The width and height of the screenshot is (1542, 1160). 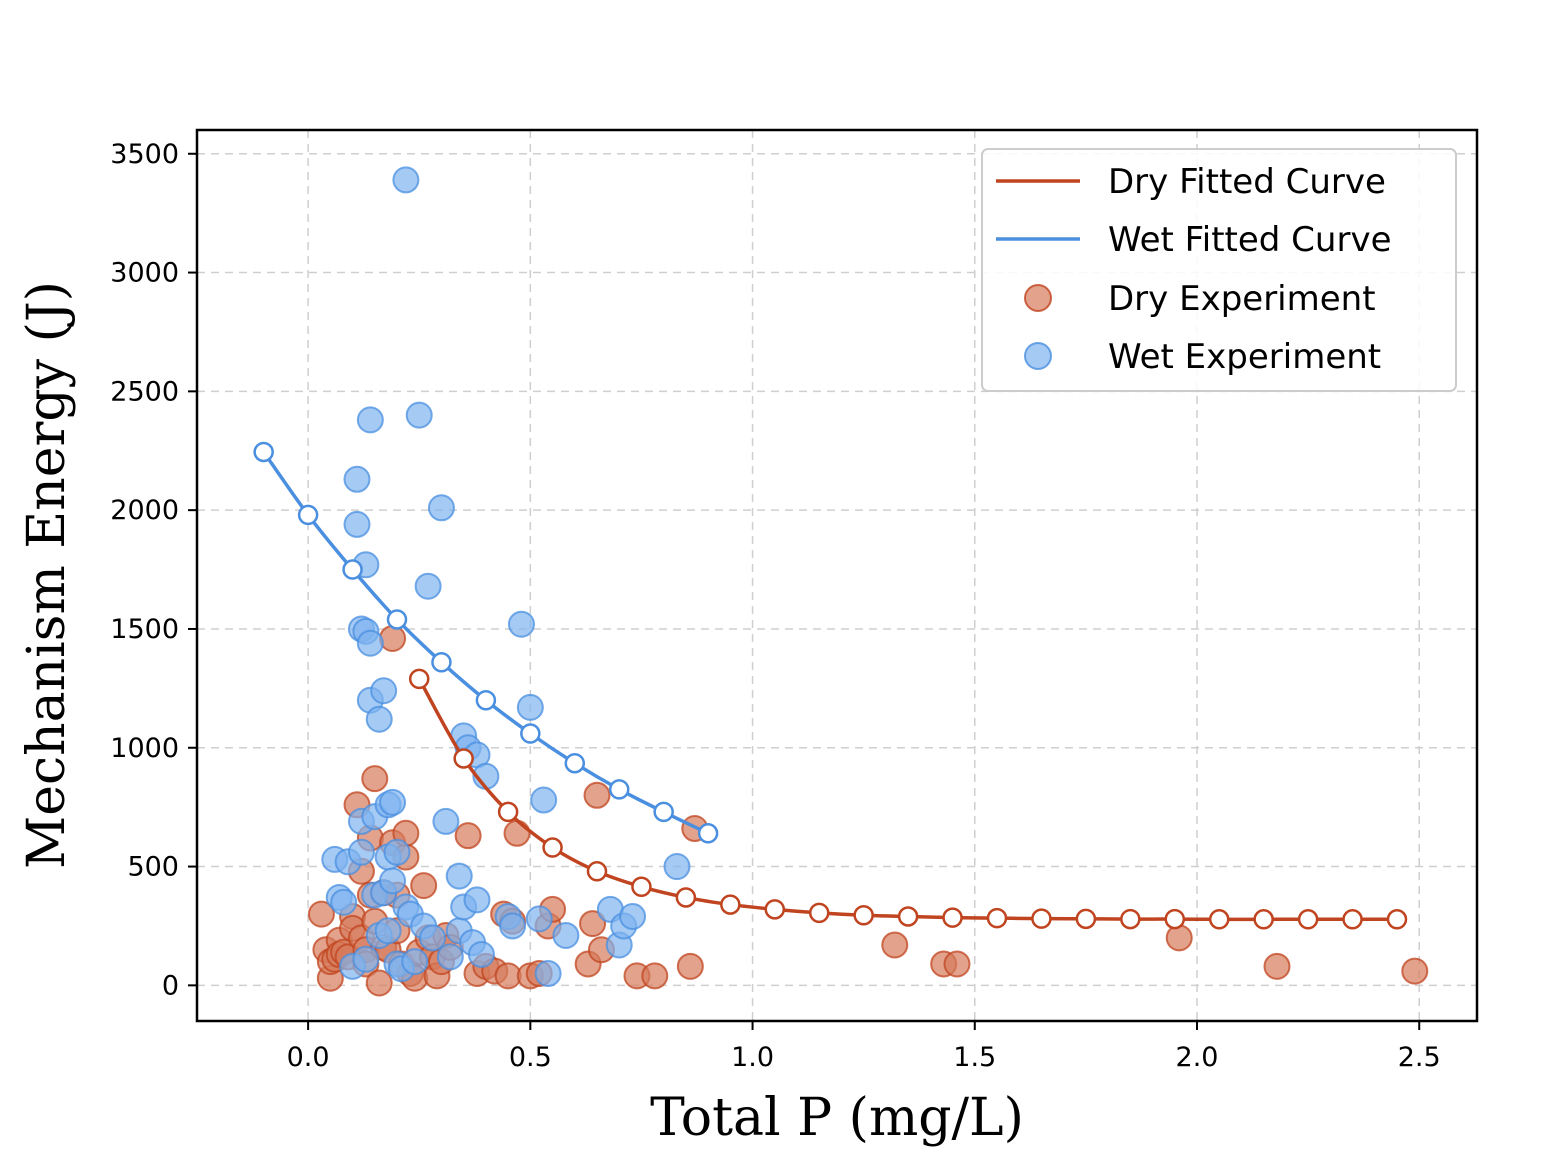 What do you see at coordinates (1244, 357) in the screenshot?
I see `legend-wet-point-label: Wet Experiment` at bounding box center [1244, 357].